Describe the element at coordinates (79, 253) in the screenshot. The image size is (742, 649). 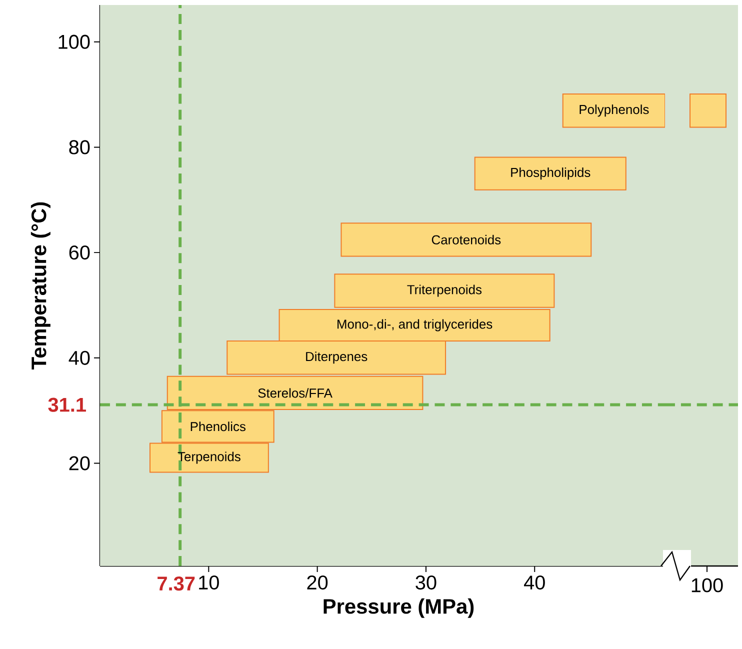
I see `y-tick-label: 60` at that location.